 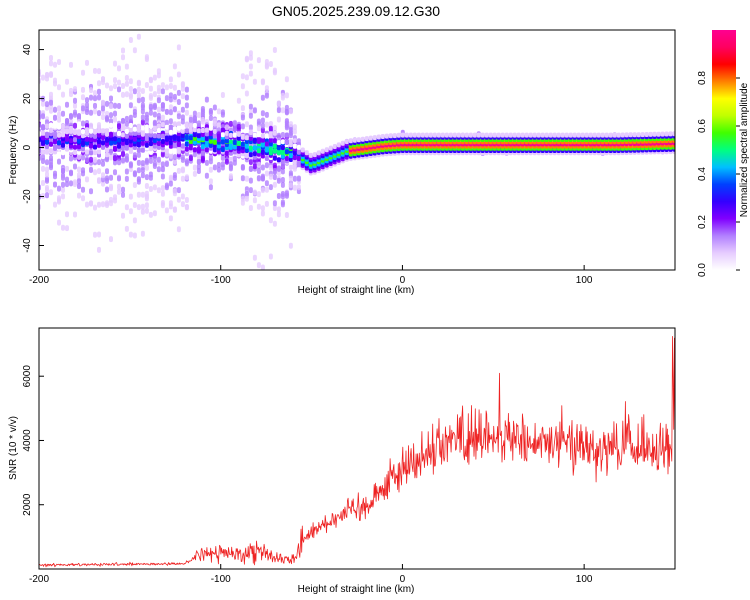 What do you see at coordinates (221, 579) in the screenshot?
I see `x-tick-label: -100` at bounding box center [221, 579].